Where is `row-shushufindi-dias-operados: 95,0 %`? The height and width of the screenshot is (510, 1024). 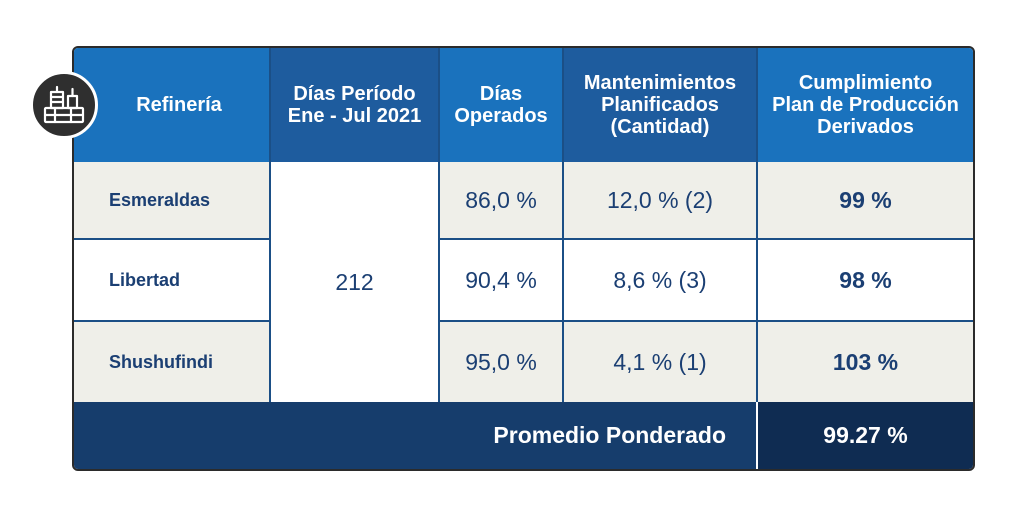
row-shushufindi-dias-operados: 95,0 % is located at coordinates (502, 362).